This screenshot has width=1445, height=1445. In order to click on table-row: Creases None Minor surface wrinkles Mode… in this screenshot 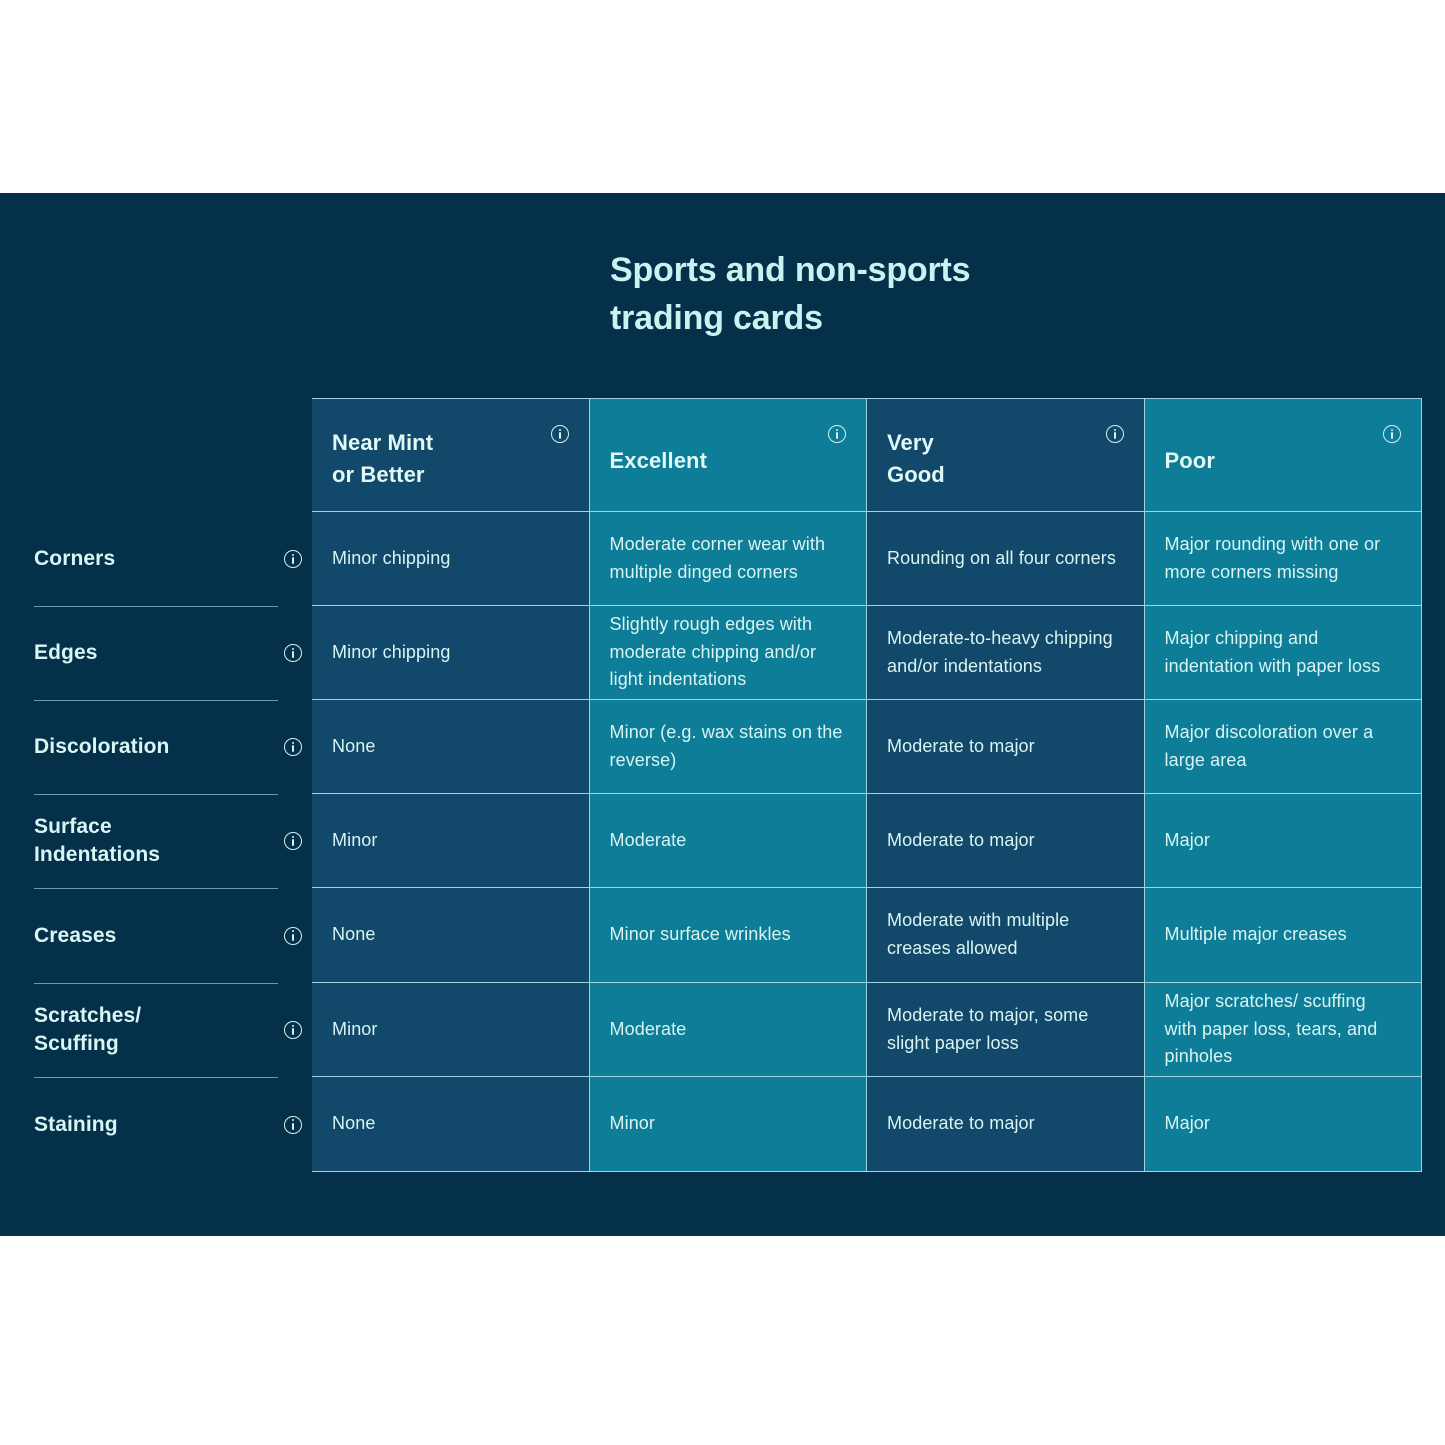, I will do `click(728, 935)`.